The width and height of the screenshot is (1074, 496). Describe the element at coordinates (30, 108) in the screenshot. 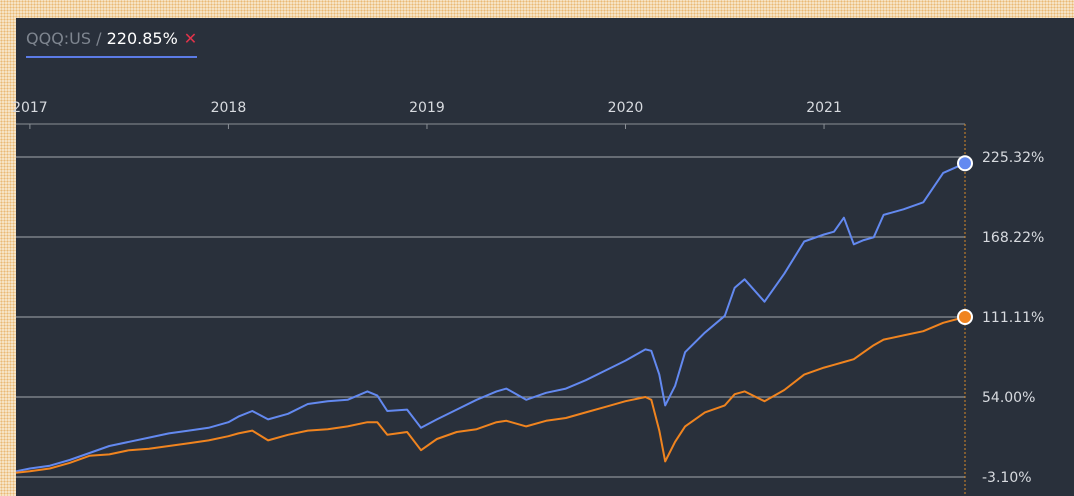

I see `x-tick-label: 2017` at that location.